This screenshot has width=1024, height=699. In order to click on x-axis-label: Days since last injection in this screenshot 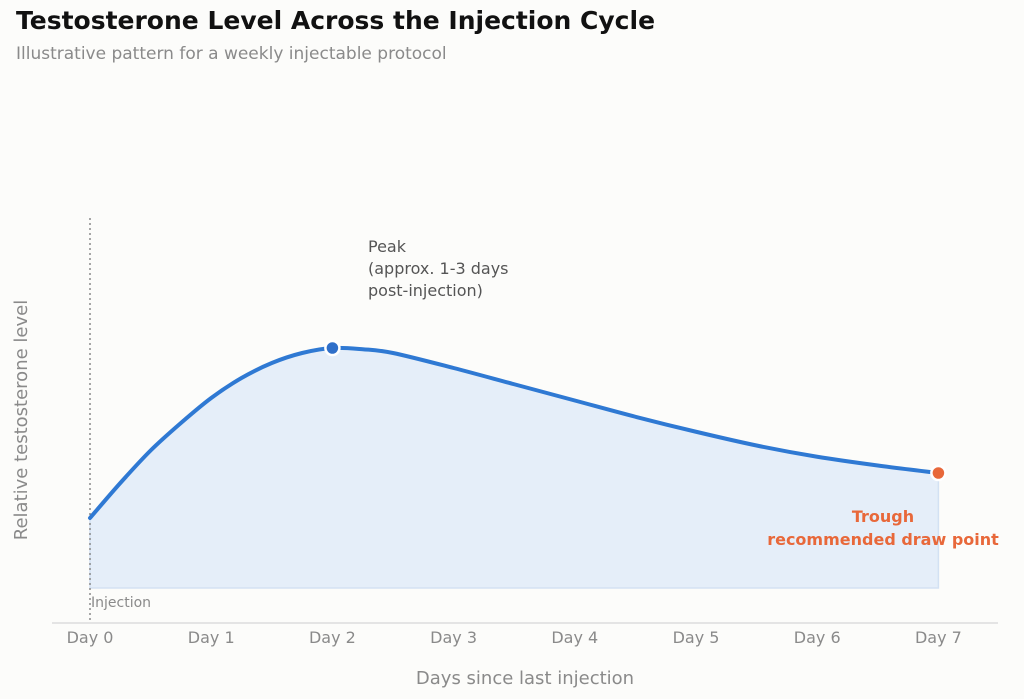, I will do `click(525, 678)`.